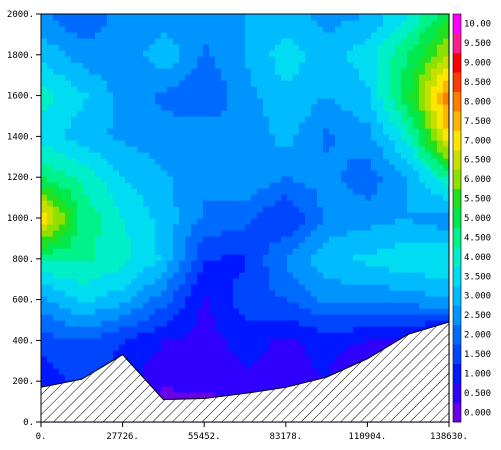 This screenshot has width=501, height=450. Describe the element at coordinates (457, 198) in the screenshot. I see `colorbar-swatch` at that location.